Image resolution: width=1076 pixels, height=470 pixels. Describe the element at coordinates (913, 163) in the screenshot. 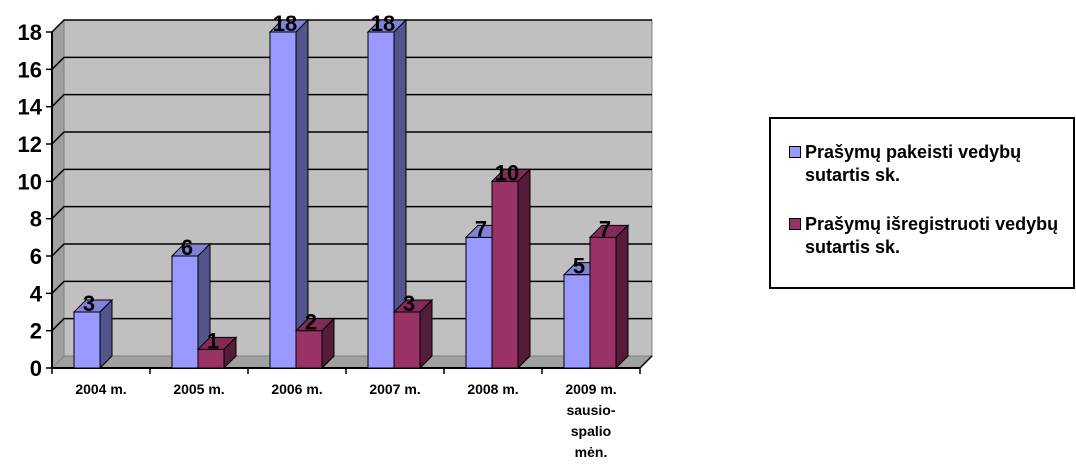

I see `legend-label-series-1: Prašymų pakeisti vedybų sutartis sk.` at that location.